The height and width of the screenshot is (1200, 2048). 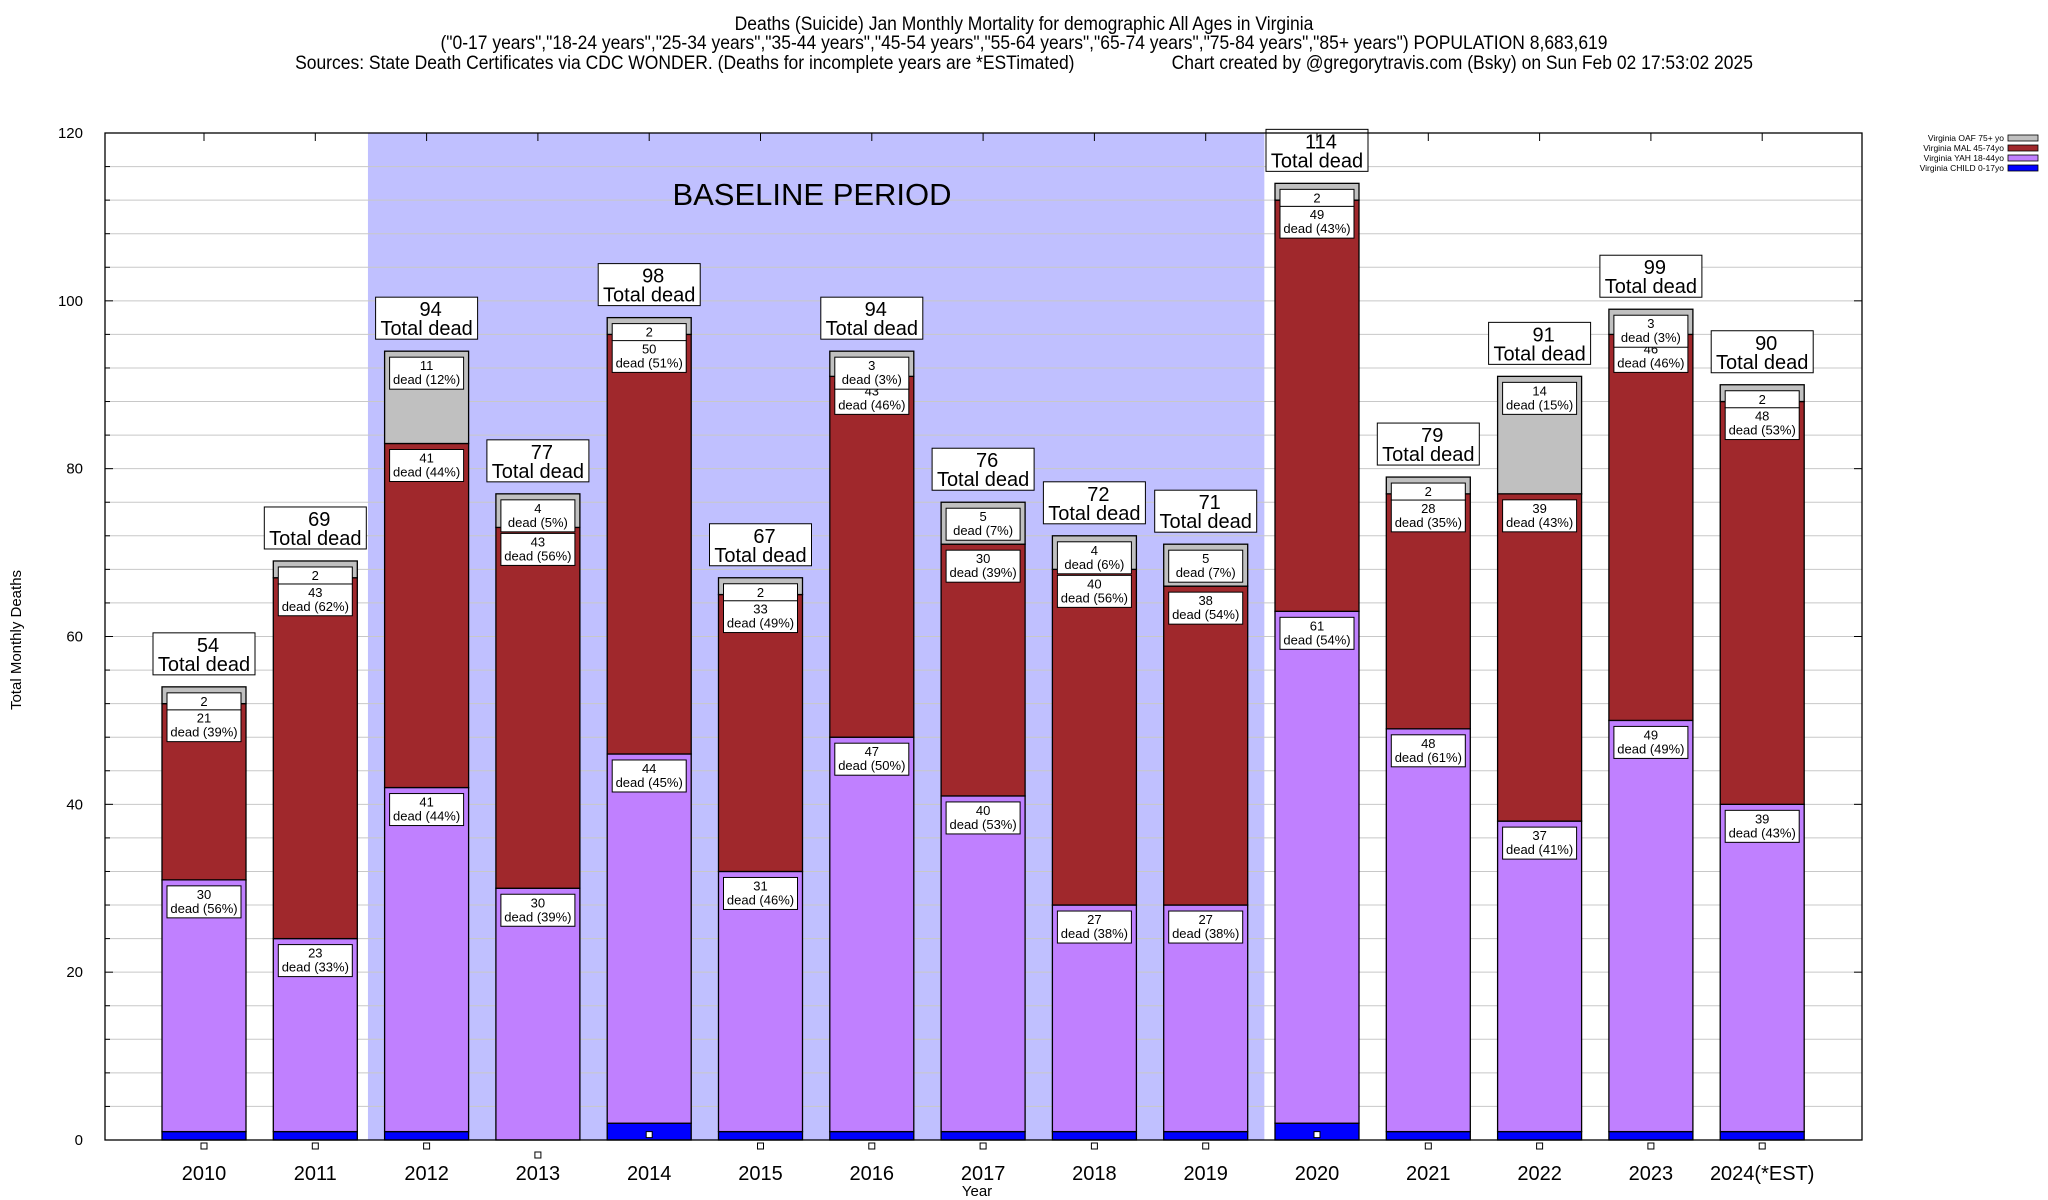 I want to click on x-tick-label: 2024(*EST), so click(x=1762, y=1174).